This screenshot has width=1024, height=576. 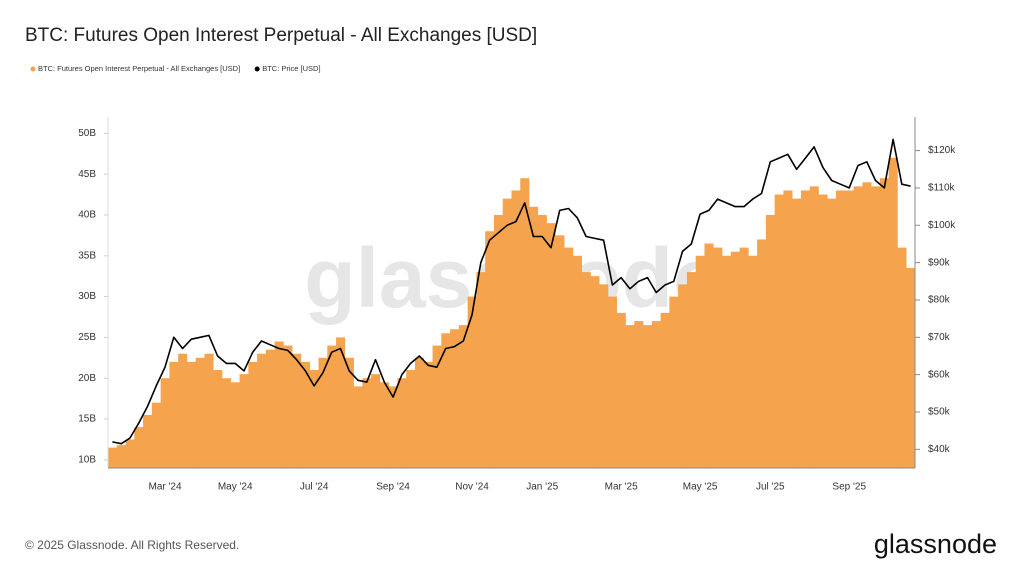 I want to click on x-tick-label: May '25, so click(x=700, y=487).